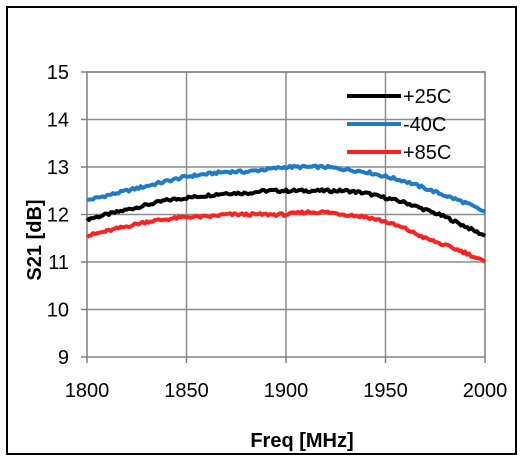 This screenshot has height=461, width=523. What do you see at coordinates (286, 391) in the screenshot?
I see `x-tick-label: 1900` at bounding box center [286, 391].